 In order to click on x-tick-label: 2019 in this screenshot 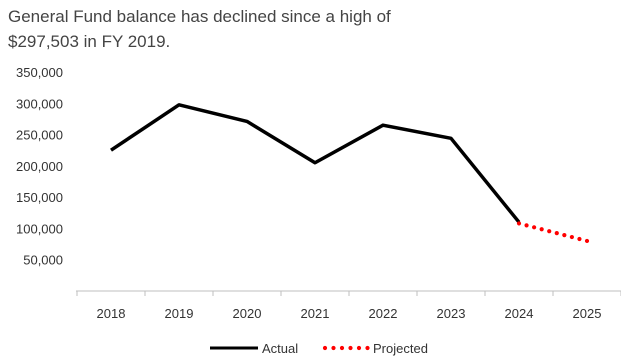, I will do `click(179, 313)`.